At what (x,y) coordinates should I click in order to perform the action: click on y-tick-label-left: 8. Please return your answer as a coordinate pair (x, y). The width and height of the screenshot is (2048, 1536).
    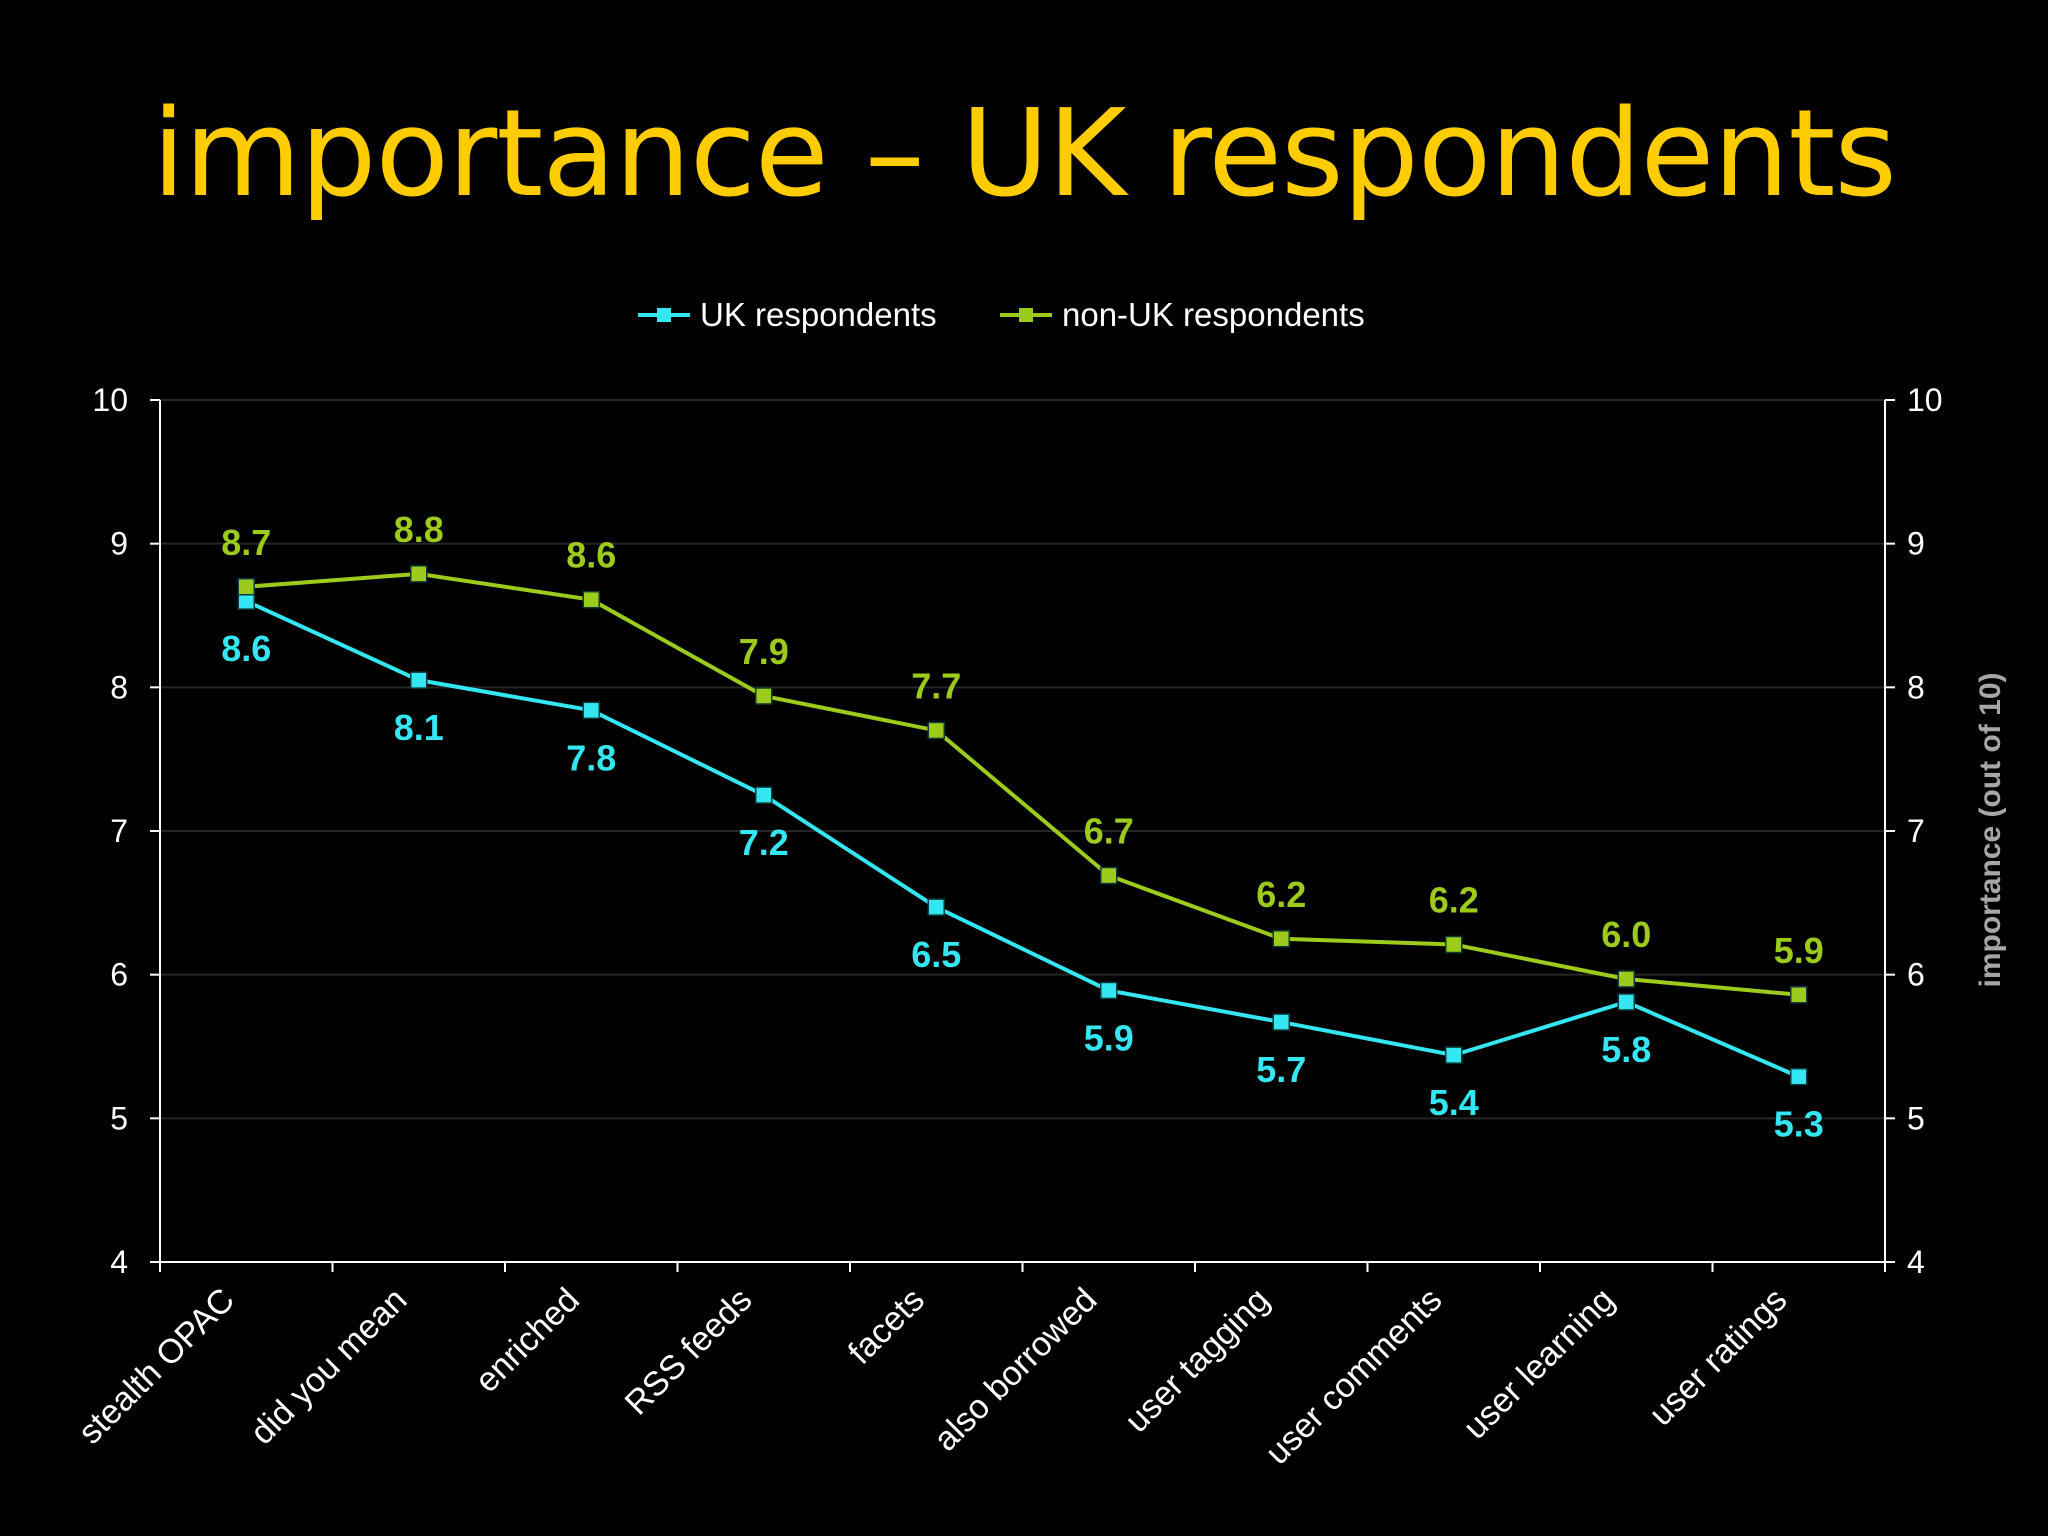
    Looking at the image, I should click on (119, 687).